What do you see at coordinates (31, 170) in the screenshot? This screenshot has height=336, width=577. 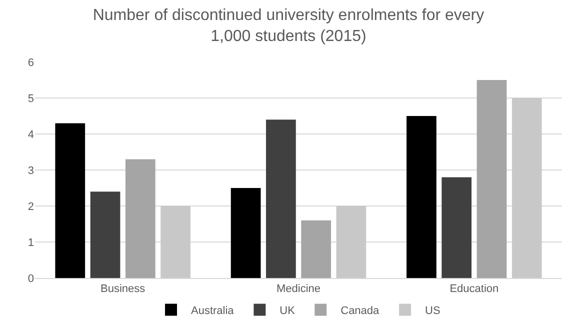 I see `y-tick-label: 3` at bounding box center [31, 170].